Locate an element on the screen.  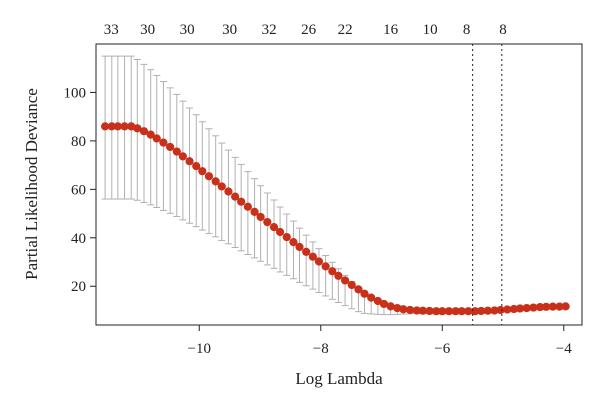
x-axis: −10 −8 −6 −4 is located at coordinates (380, 341).